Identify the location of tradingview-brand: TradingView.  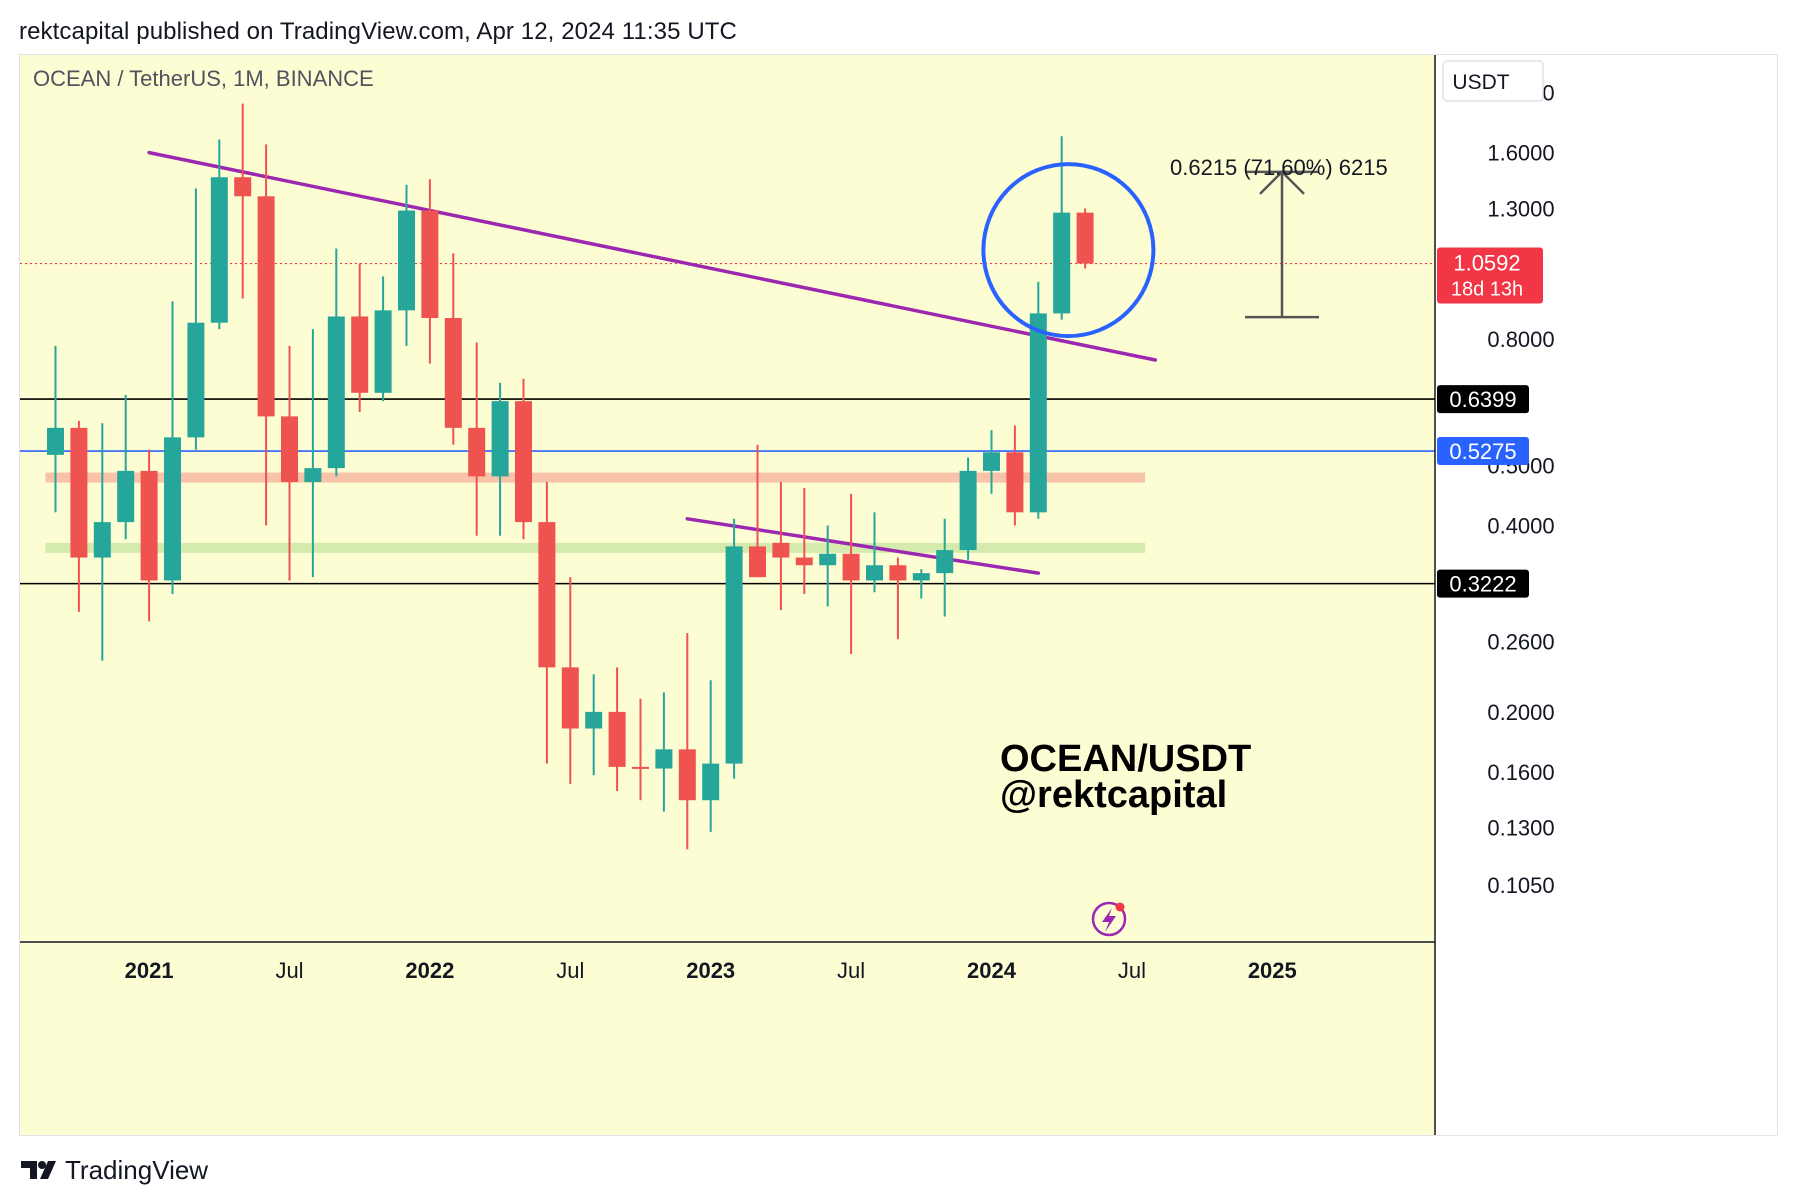
(137, 1169).